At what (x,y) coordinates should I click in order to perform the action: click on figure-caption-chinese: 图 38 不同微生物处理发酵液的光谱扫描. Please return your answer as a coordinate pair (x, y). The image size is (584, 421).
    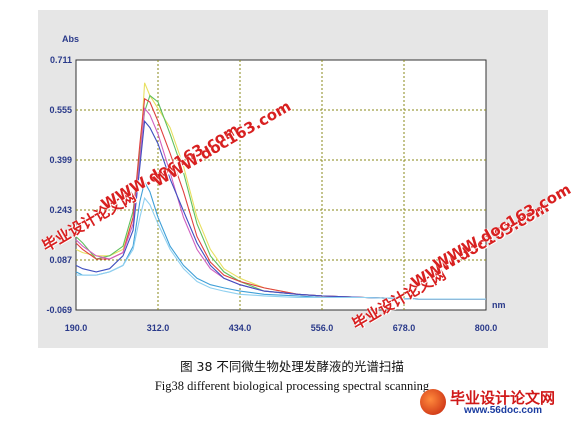
    Looking at the image, I should click on (292, 366).